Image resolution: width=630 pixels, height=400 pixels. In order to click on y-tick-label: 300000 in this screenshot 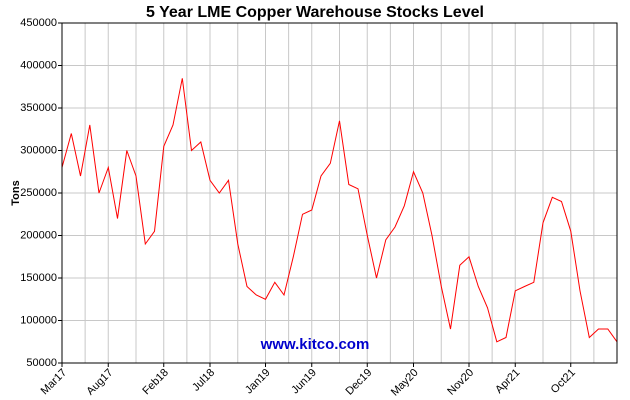, I will do `click(38, 150)`.